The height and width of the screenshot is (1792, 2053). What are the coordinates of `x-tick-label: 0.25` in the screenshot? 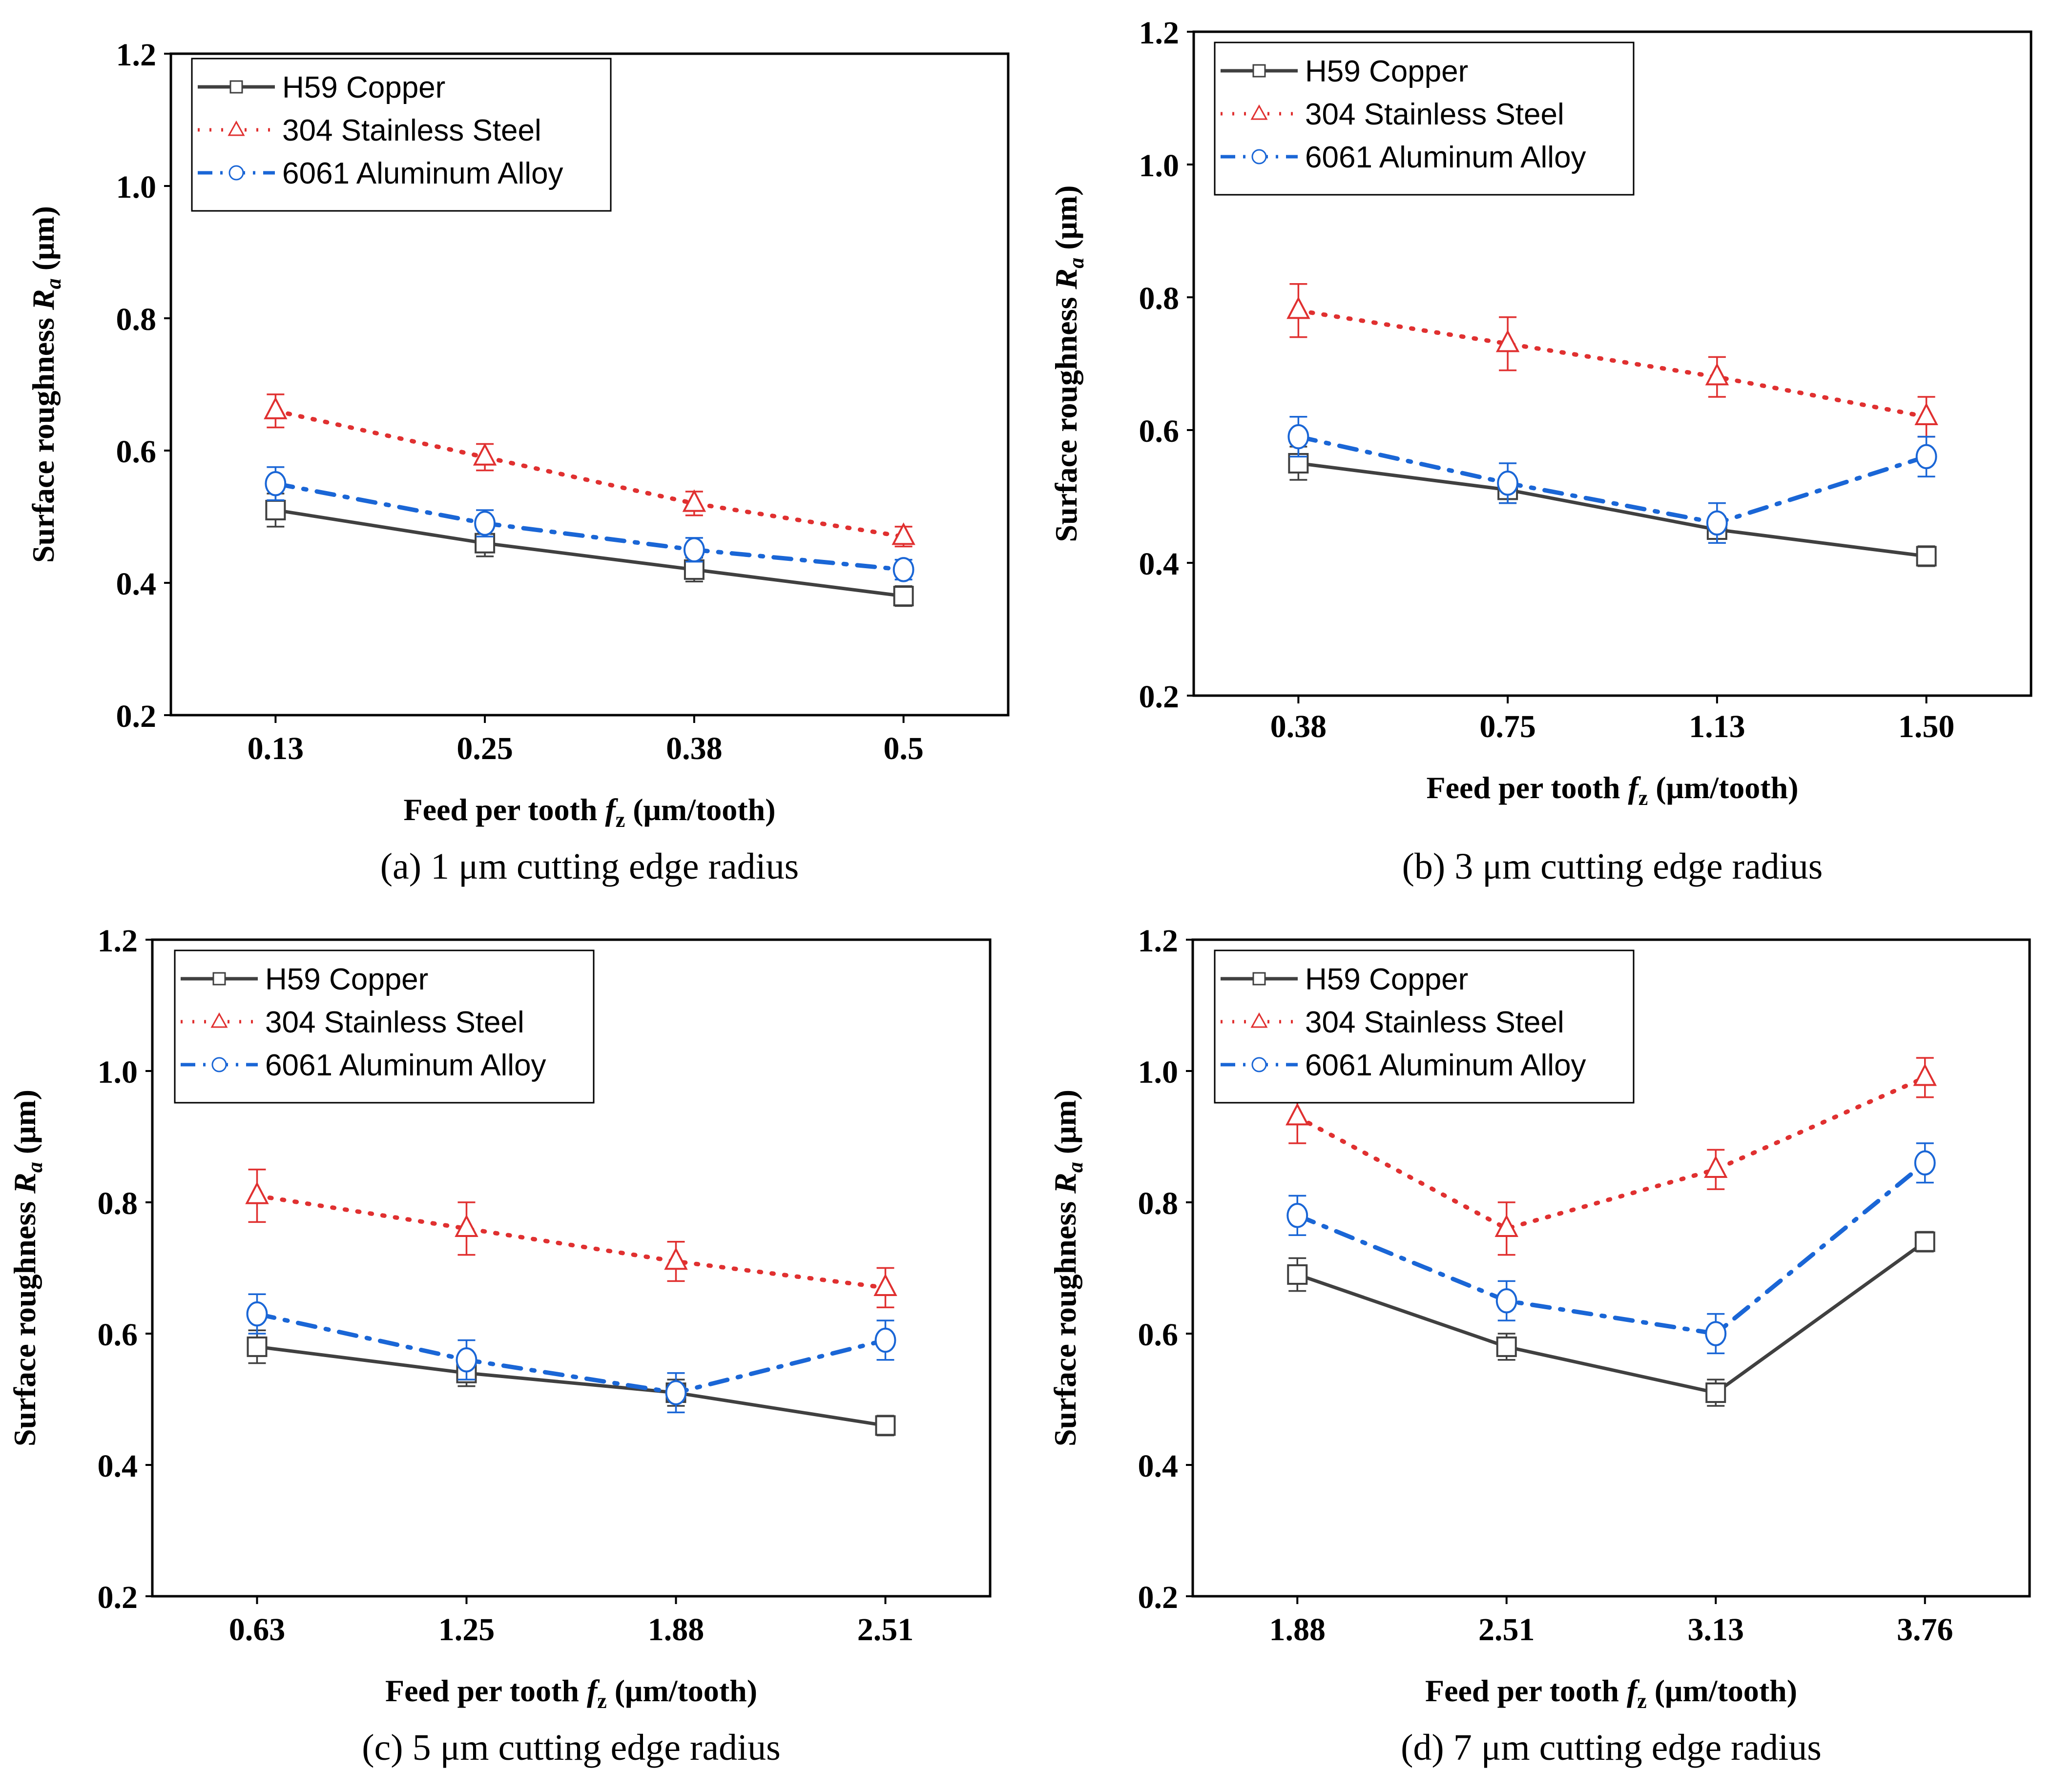 It's located at (484, 748).